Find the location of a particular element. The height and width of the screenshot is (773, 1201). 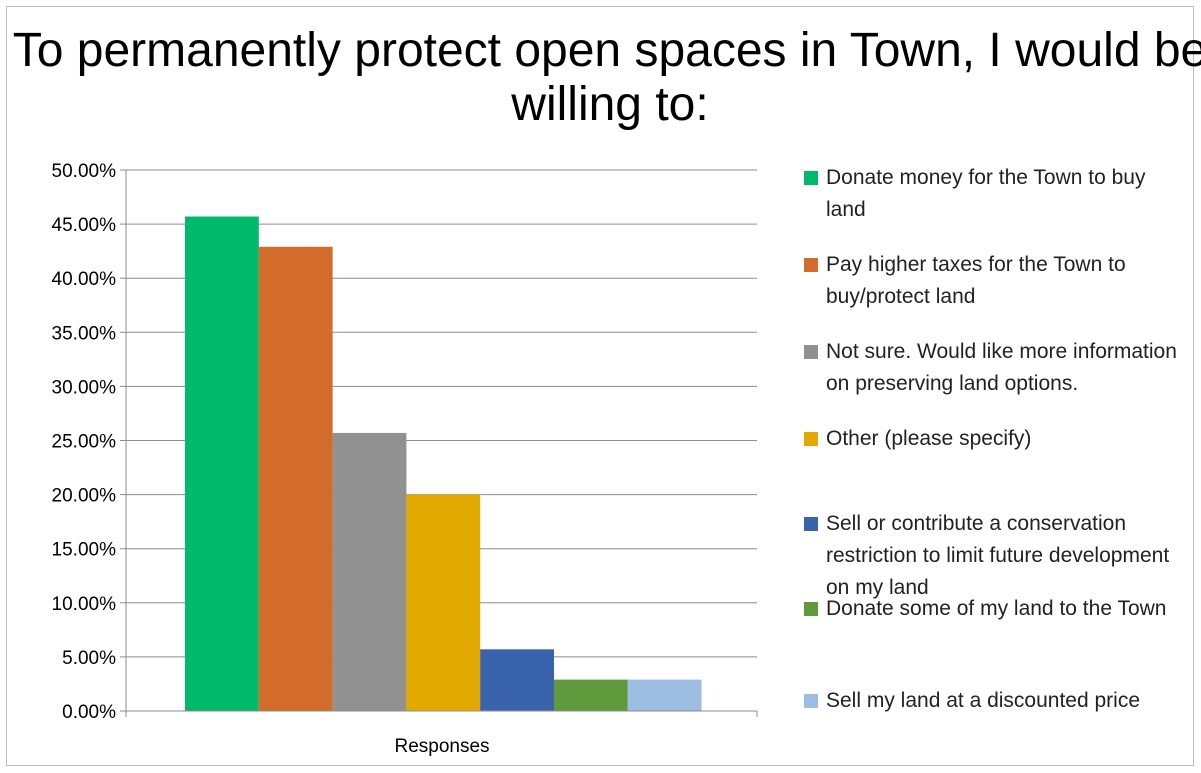

legend-item: Donate money for the Town to buy land is located at coordinates (991, 194).